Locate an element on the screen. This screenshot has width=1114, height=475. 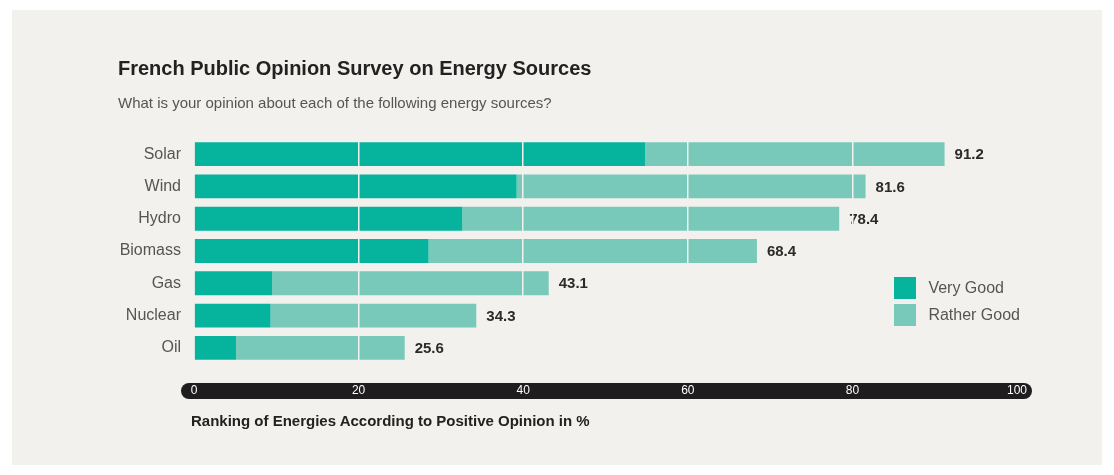
total-label: 81.6 is located at coordinates (890, 186).